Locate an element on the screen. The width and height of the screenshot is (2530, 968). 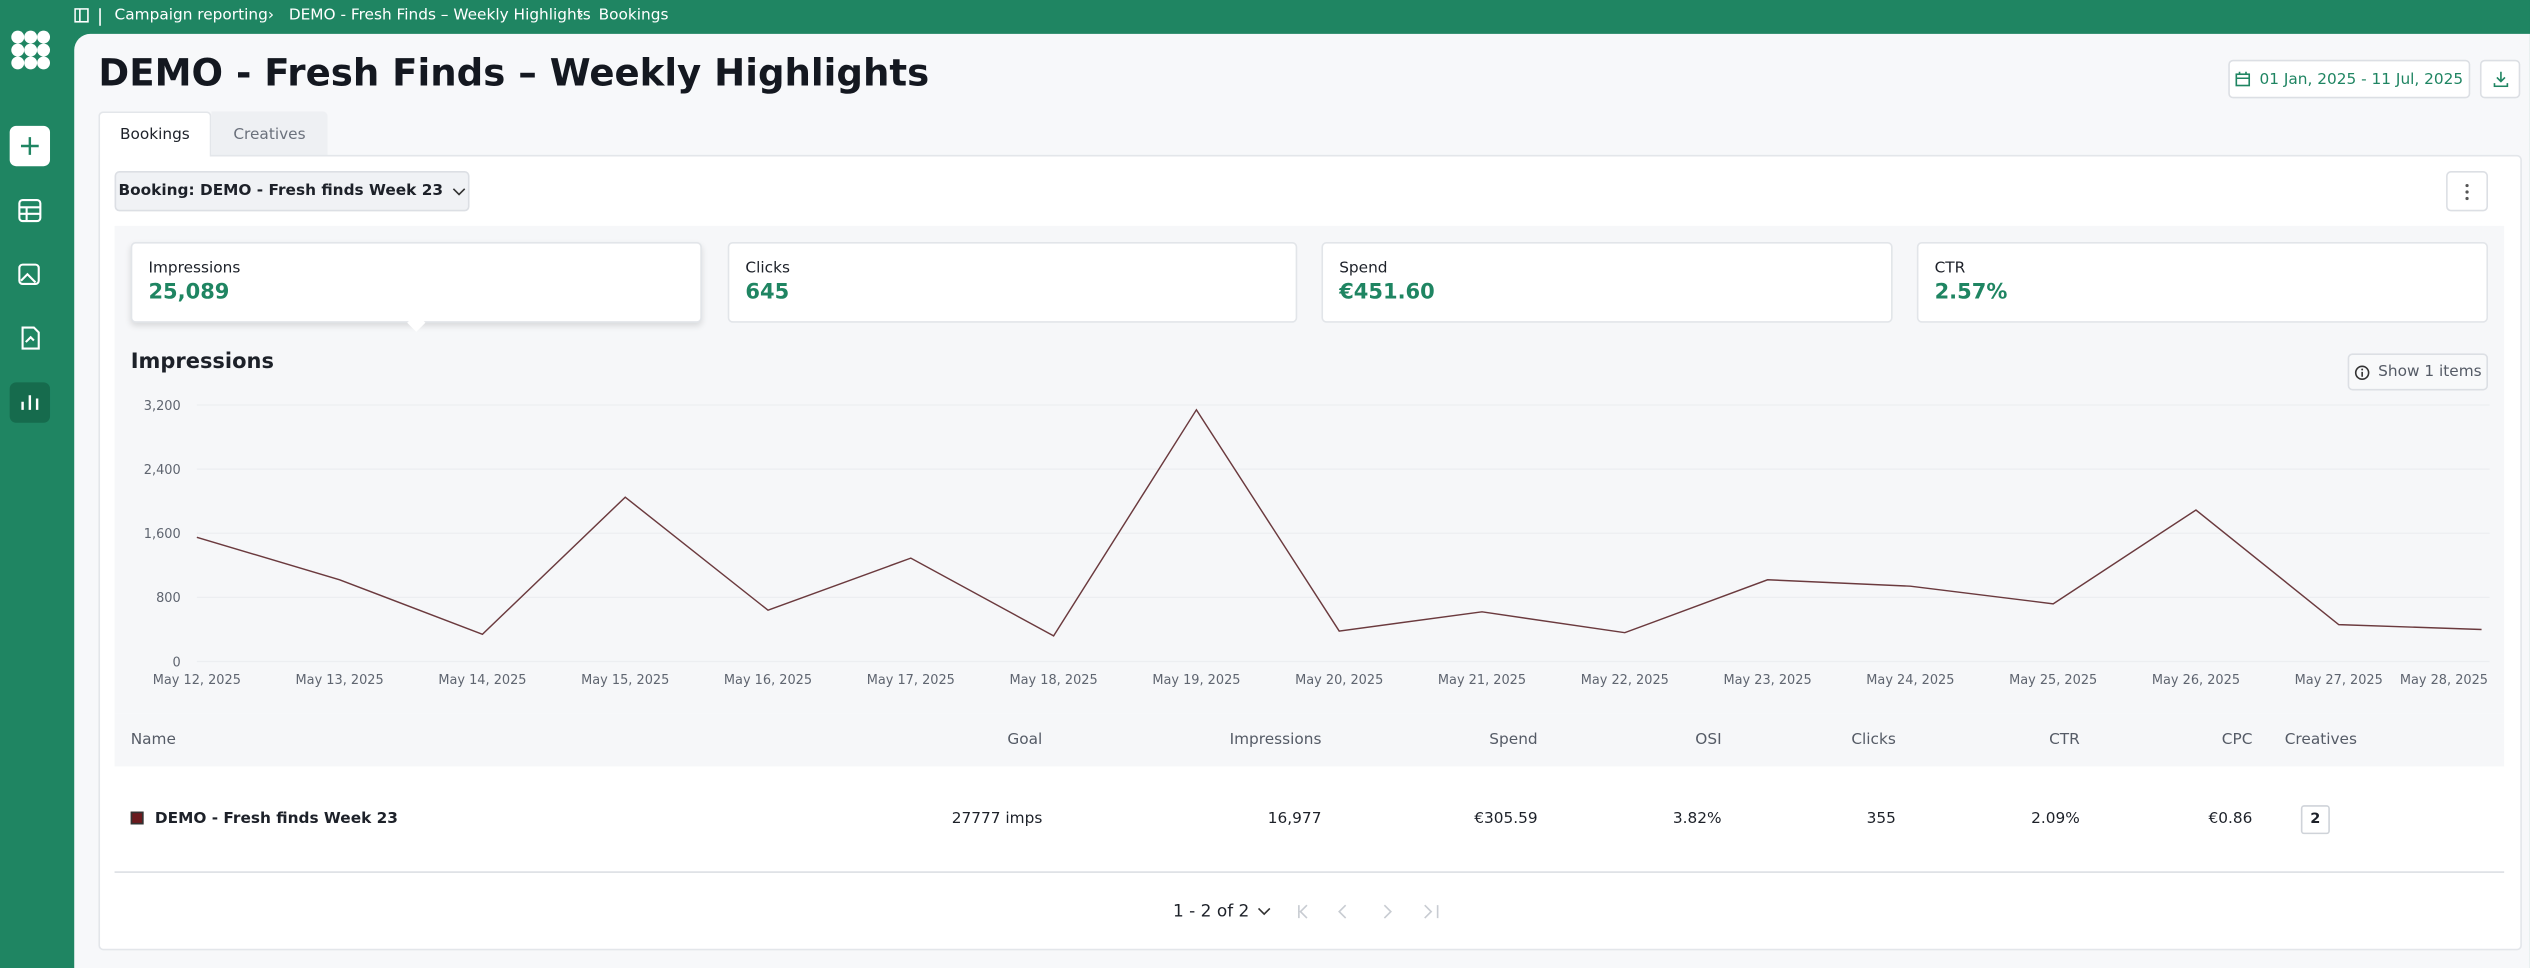
x-tick-label: May 27, 2025 is located at coordinates (2339, 680).